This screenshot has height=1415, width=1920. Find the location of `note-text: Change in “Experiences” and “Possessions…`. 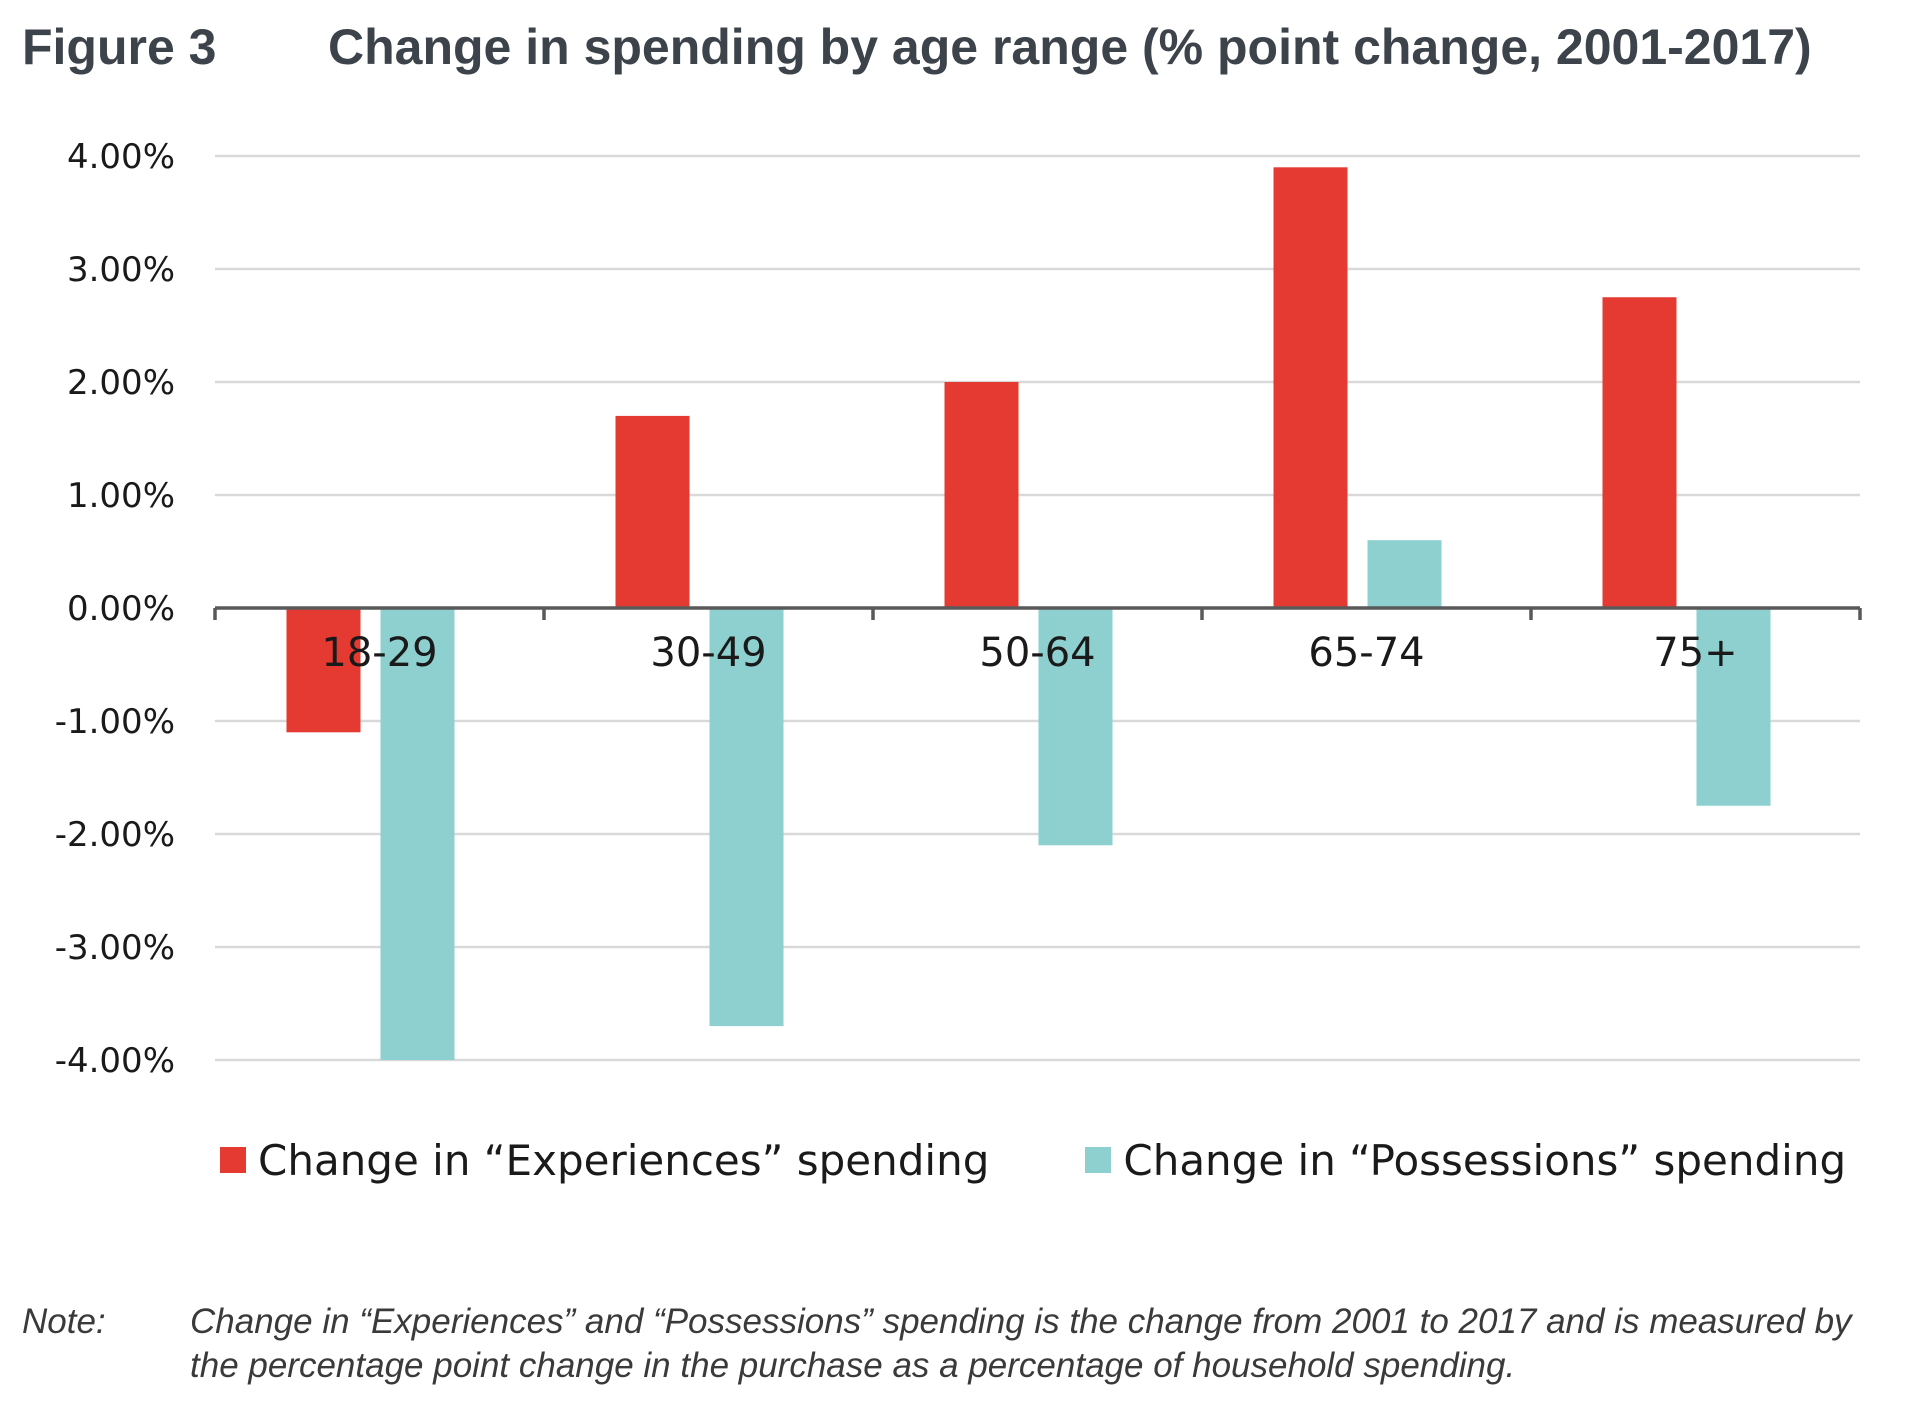

note-text: Change in “Experiences” and “Possessions… is located at coordinates (1021, 1343).